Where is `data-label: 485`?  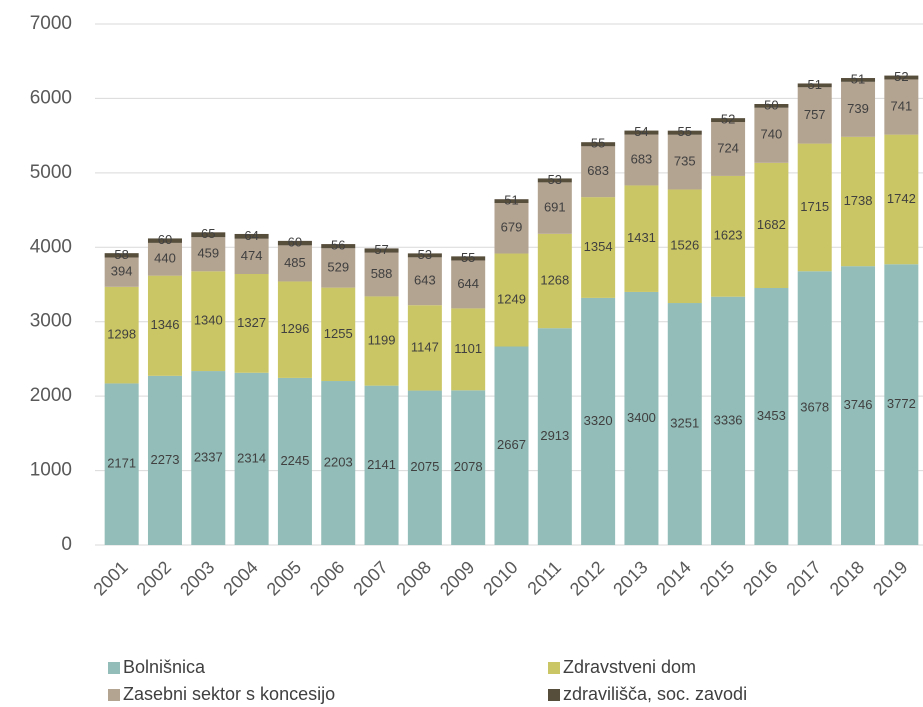
data-label: 485 is located at coordinates (295, 262).